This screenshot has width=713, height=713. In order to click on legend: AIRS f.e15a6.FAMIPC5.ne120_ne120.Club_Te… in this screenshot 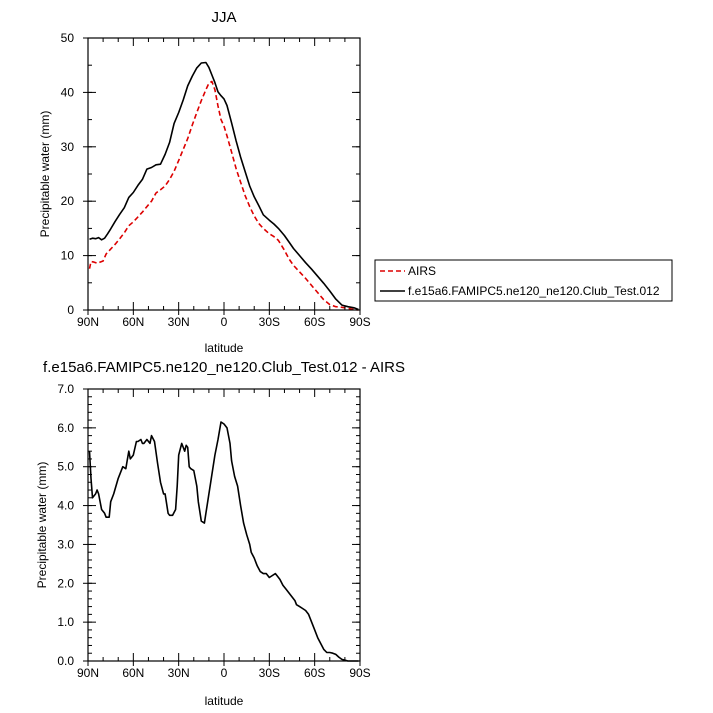, I will do `click(523, 280)`.